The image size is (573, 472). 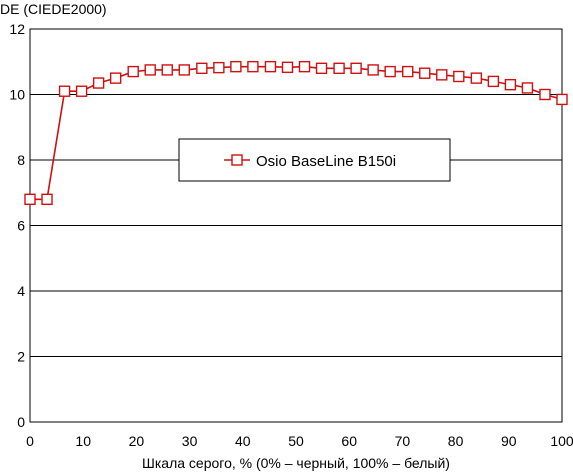 I want to click on x-tick-label: 0, so click(x=30, y=441).